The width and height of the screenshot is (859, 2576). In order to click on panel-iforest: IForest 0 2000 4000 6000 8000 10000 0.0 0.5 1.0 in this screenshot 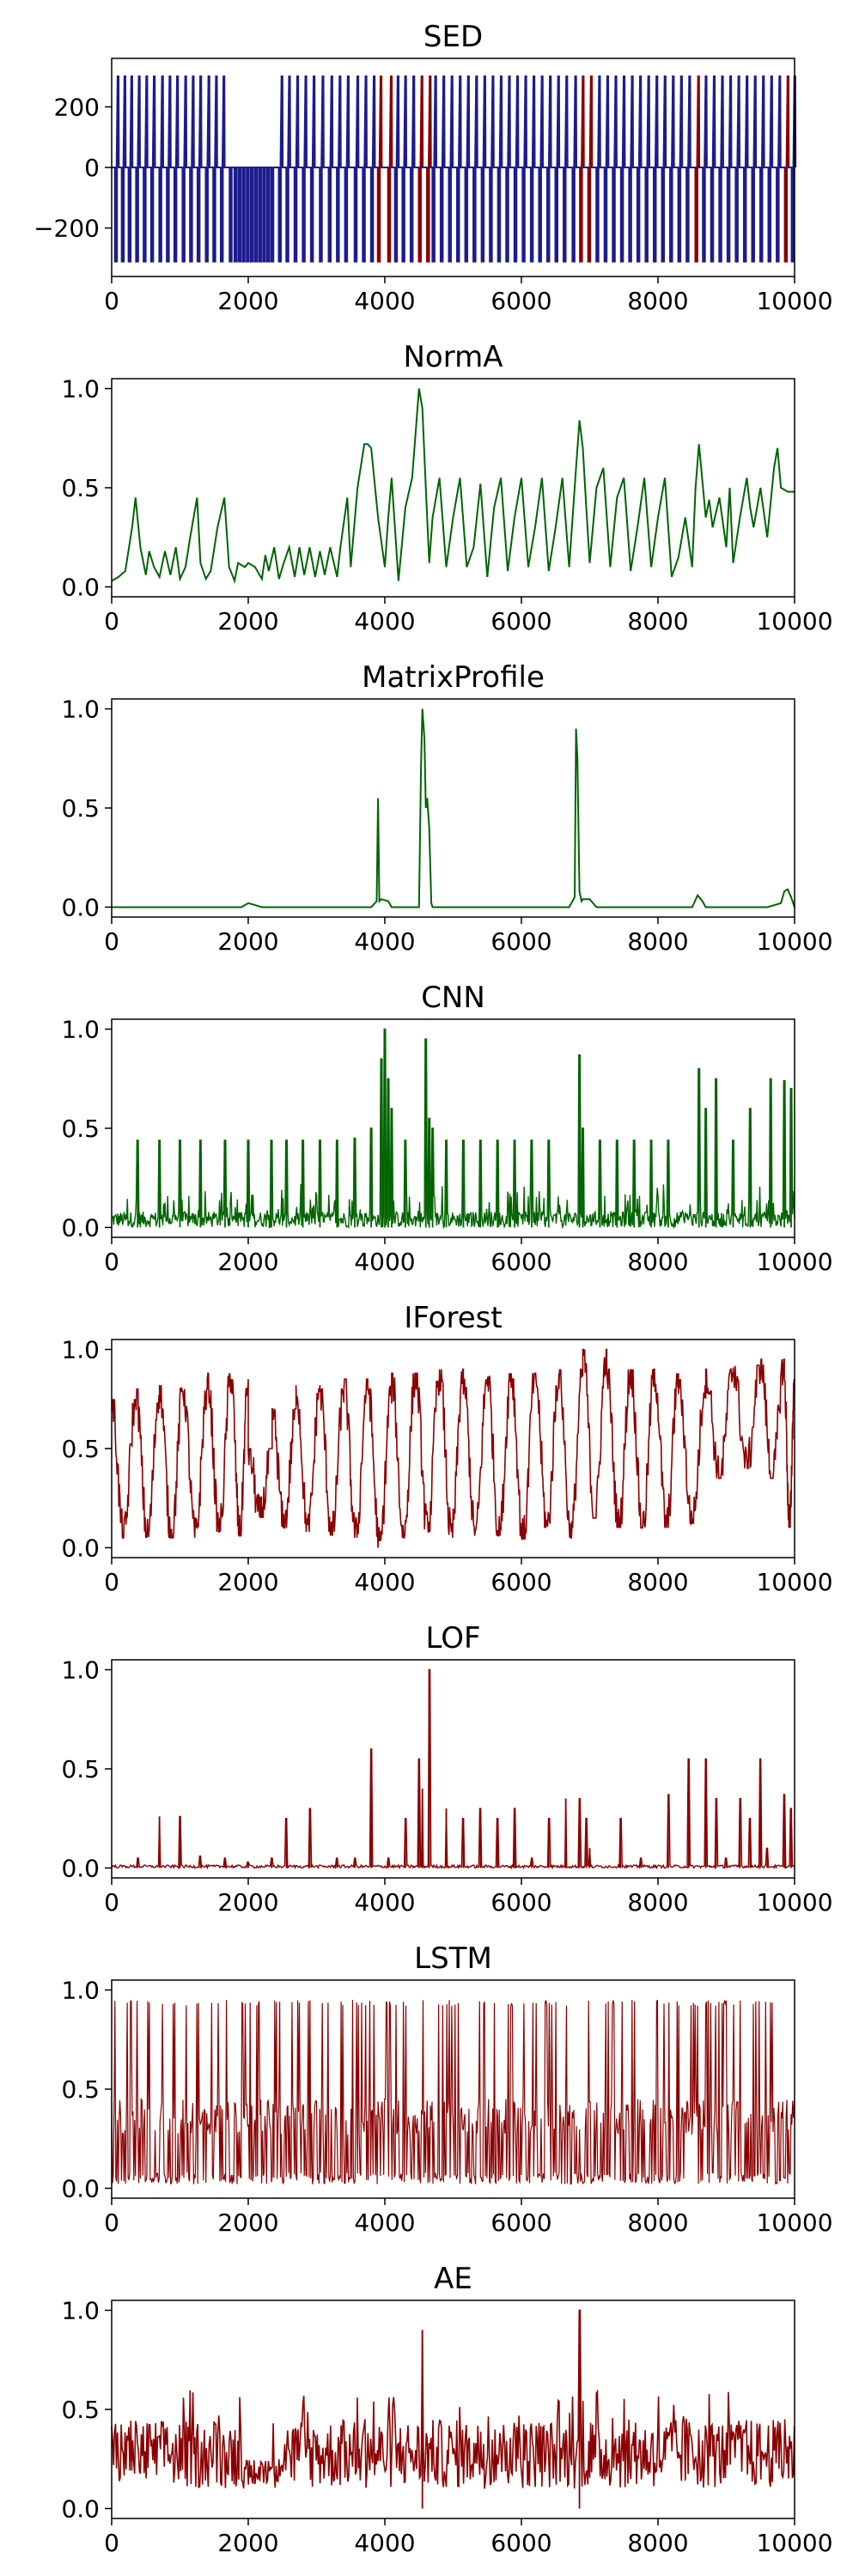, I will do `click(447, 1448)`.